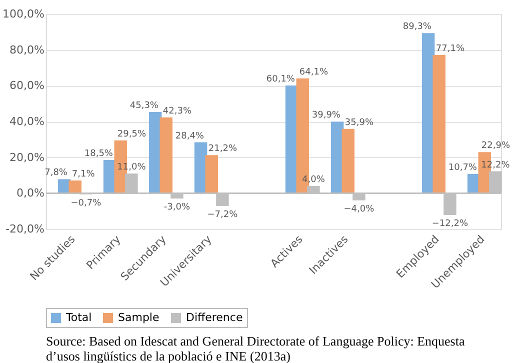  What do you see at coordinates (359, 123) in the screenshot?
I see `data-label: 35,9%` at bounding box center [359, 123].